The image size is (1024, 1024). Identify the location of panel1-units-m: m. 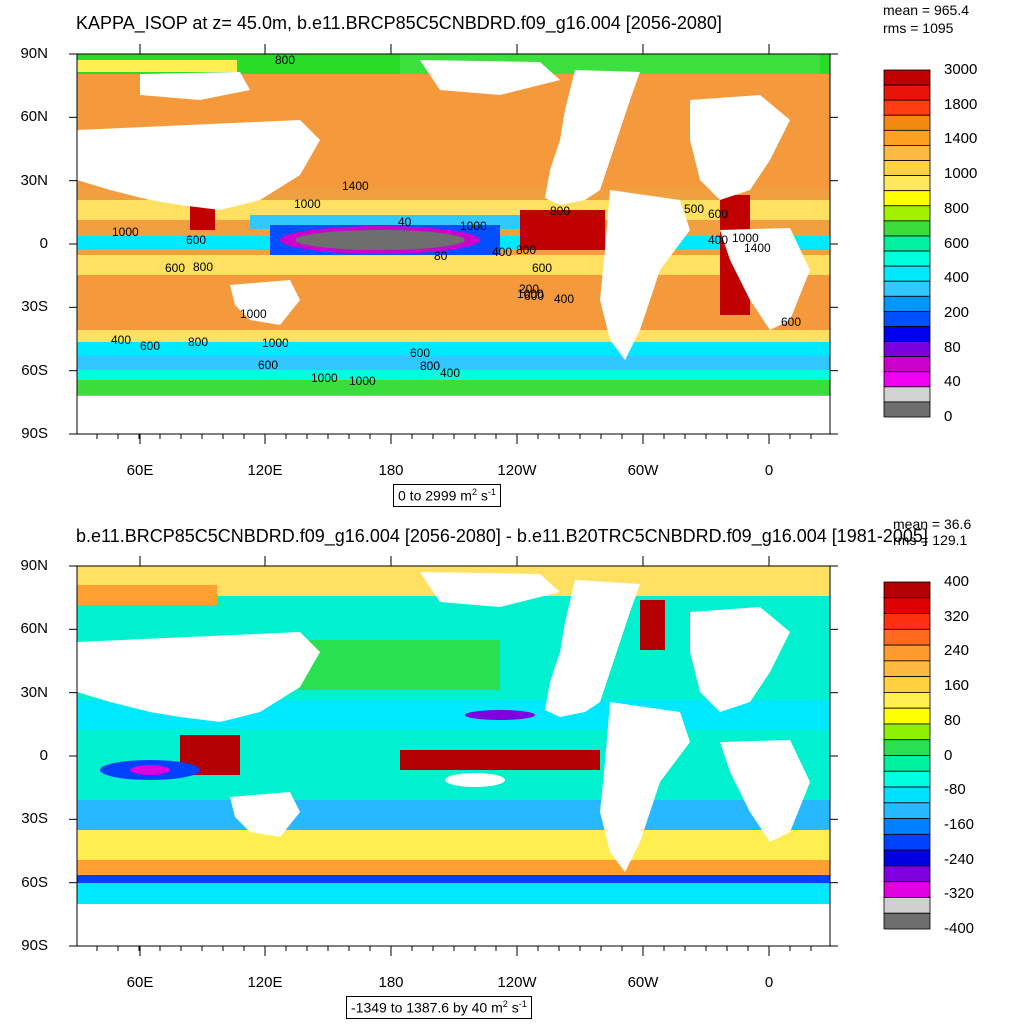
(466, 495).